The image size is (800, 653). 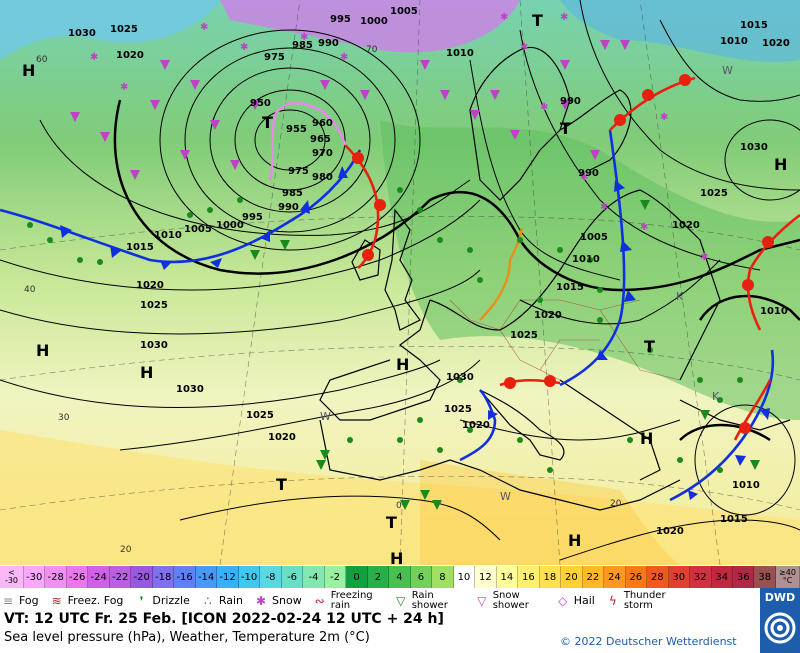 I want to click on legend-item: ▽ Rain shower, so click(x=428, y=601).